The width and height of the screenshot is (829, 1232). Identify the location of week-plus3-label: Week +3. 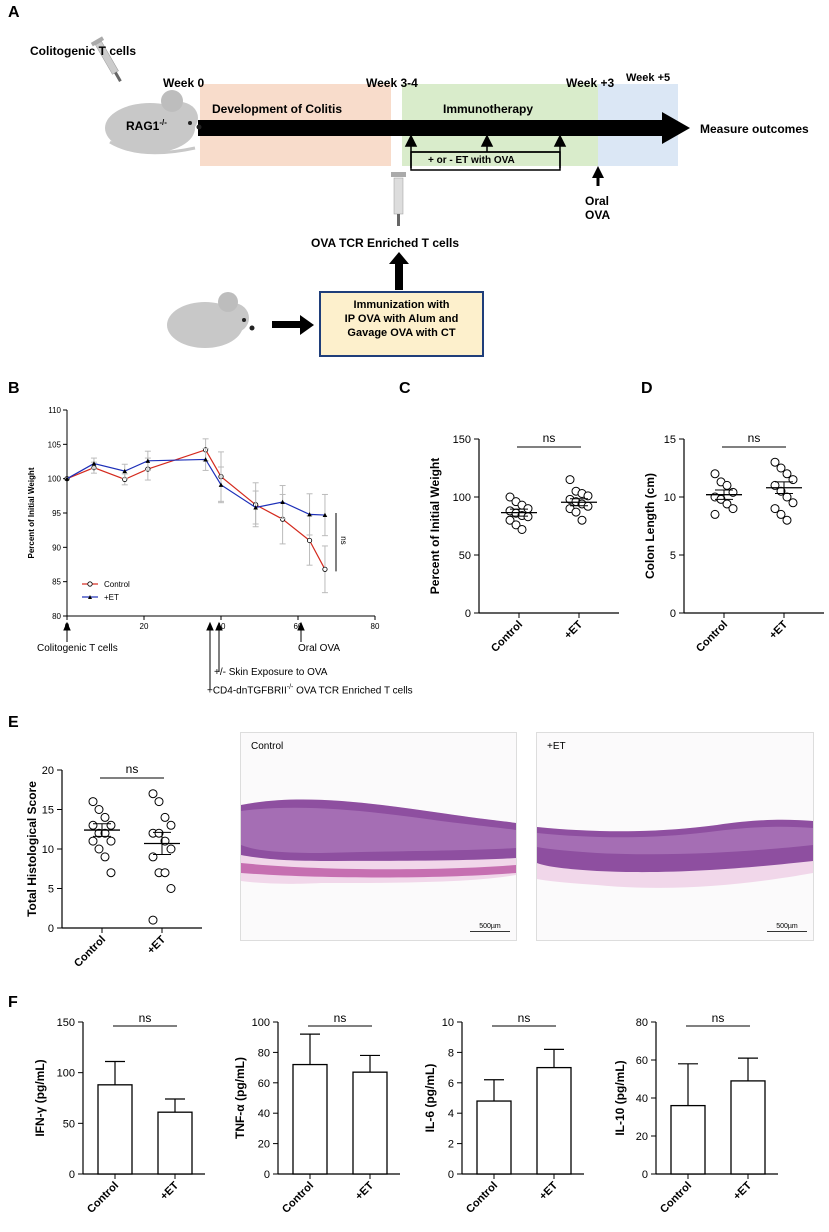
(590, 83).